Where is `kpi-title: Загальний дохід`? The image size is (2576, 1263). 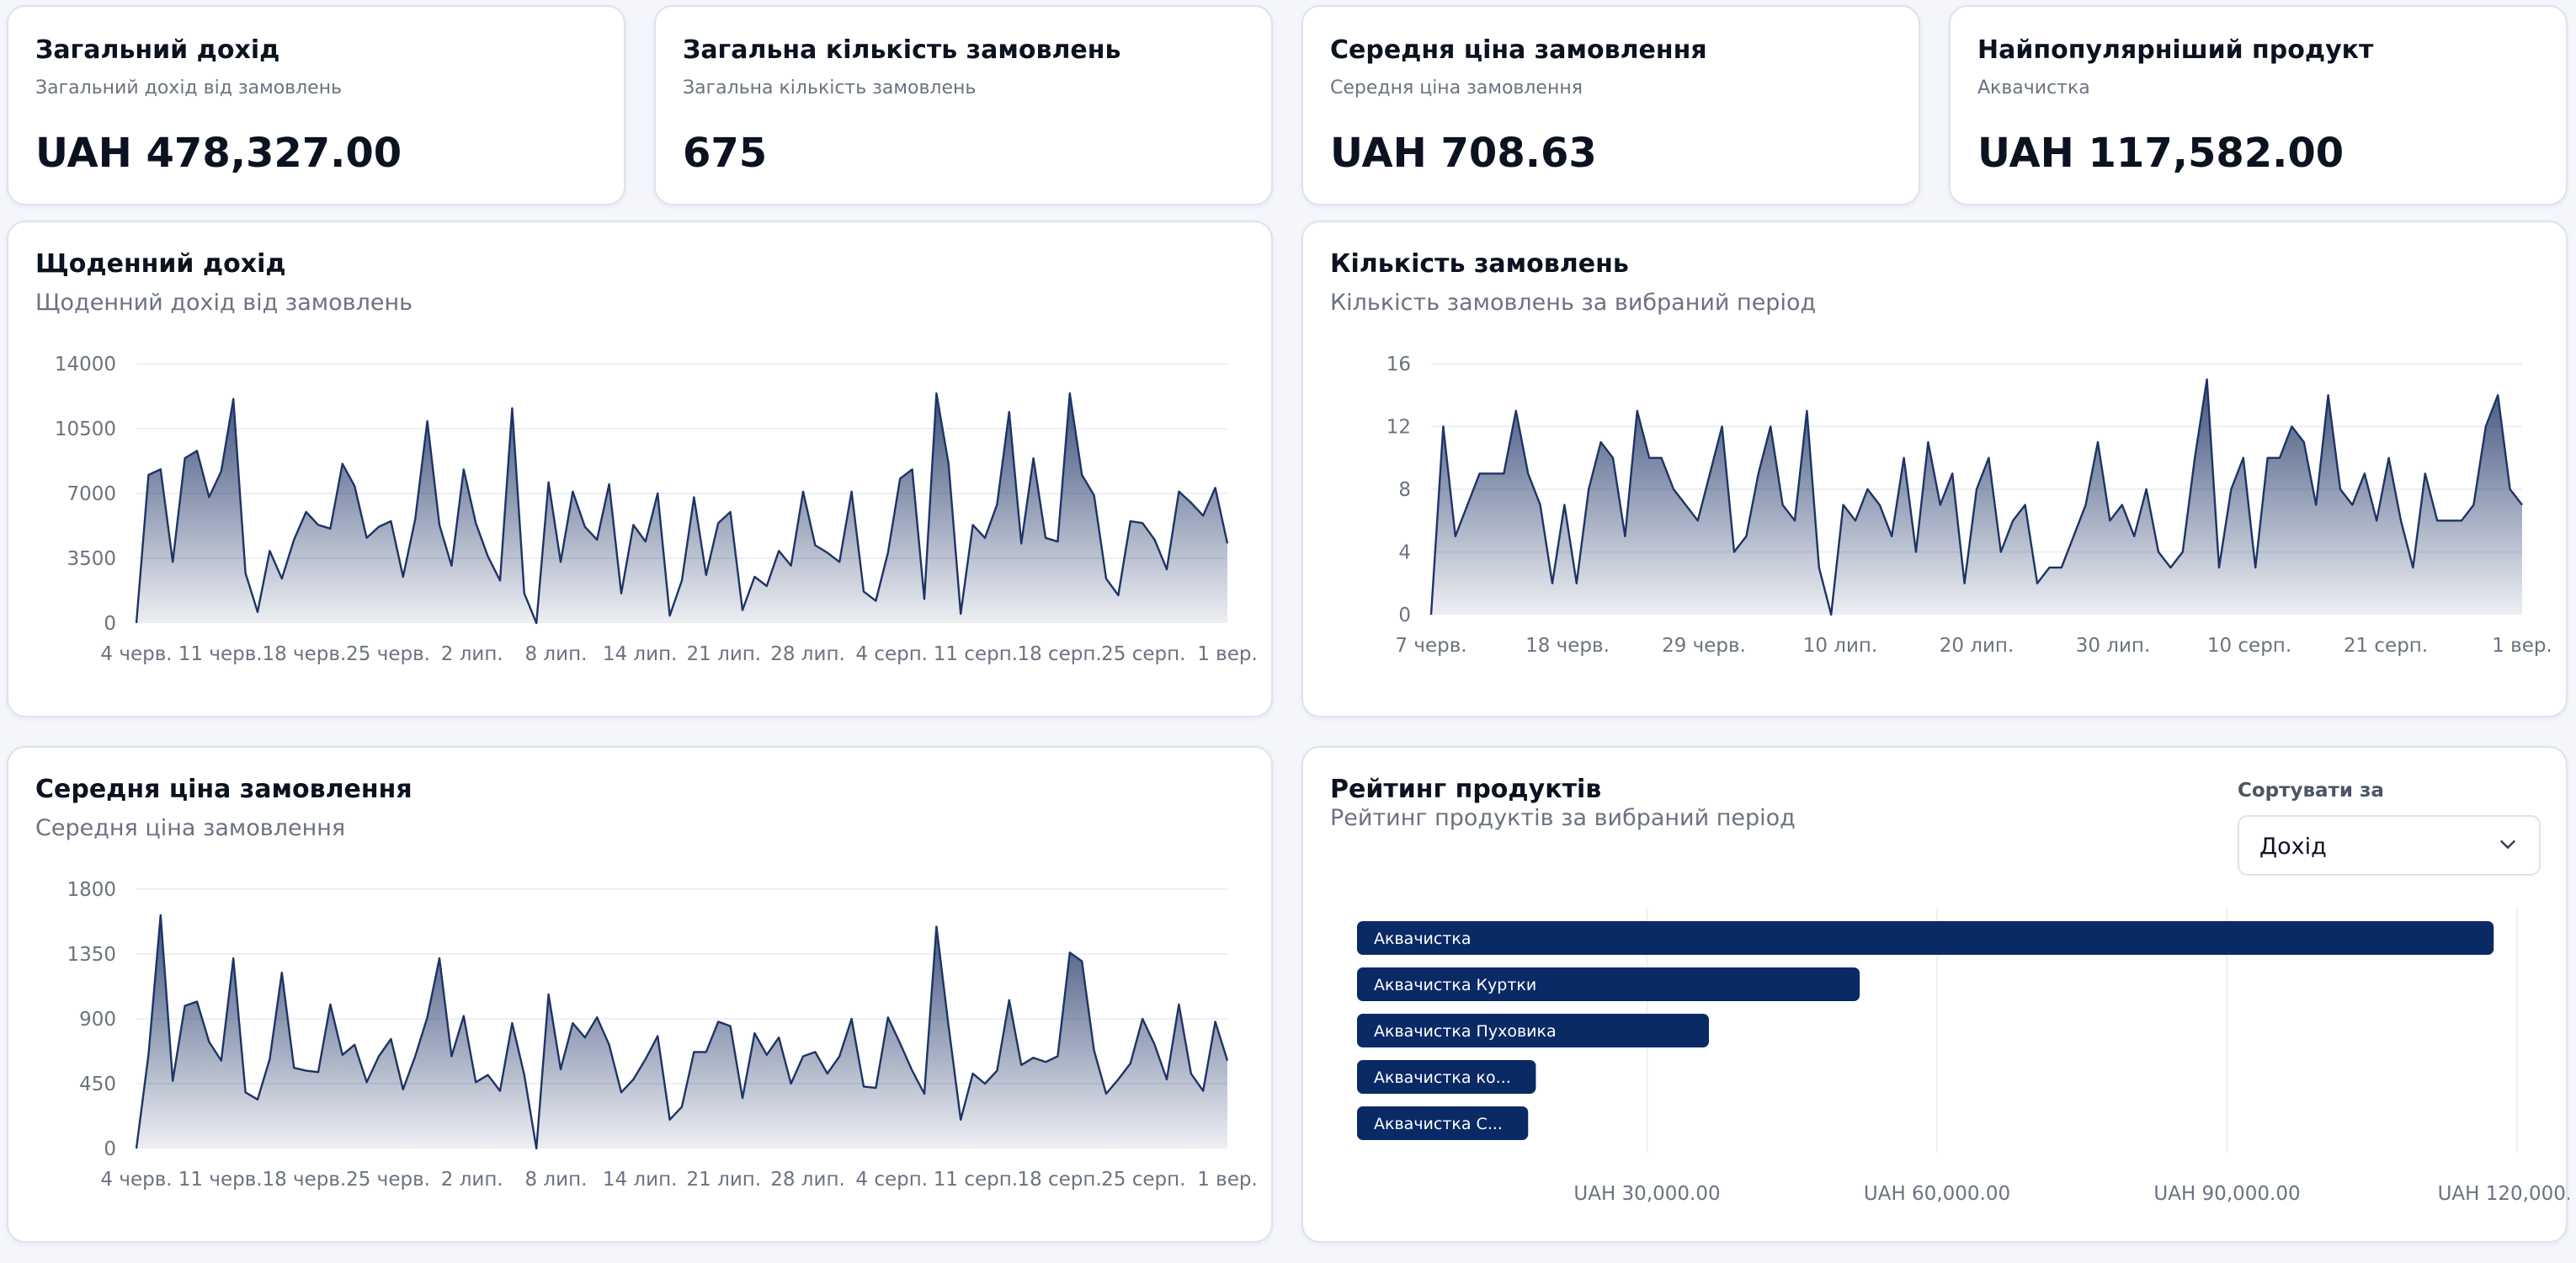
kpi-title: Загальний дохід is located at coordinates (158, 50).